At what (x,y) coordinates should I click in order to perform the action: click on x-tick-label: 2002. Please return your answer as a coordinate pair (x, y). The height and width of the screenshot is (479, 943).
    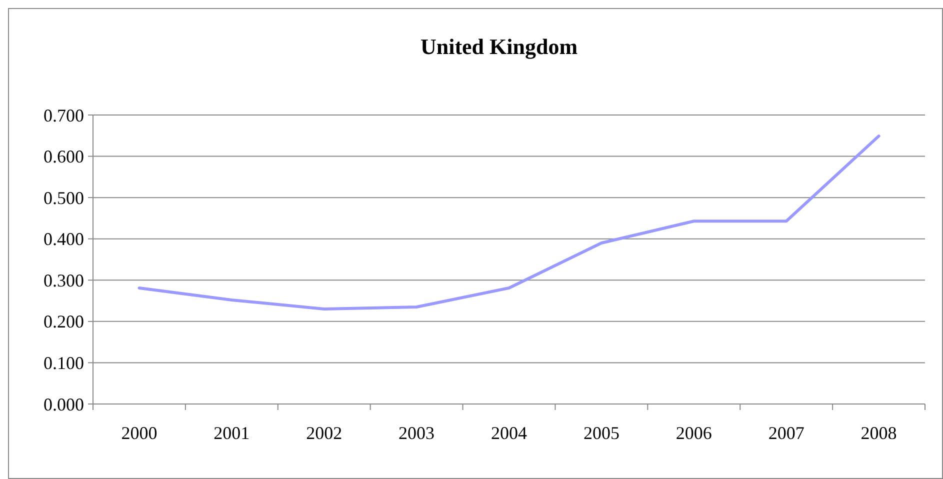
    Looking at the image, I should click on (324, 433).